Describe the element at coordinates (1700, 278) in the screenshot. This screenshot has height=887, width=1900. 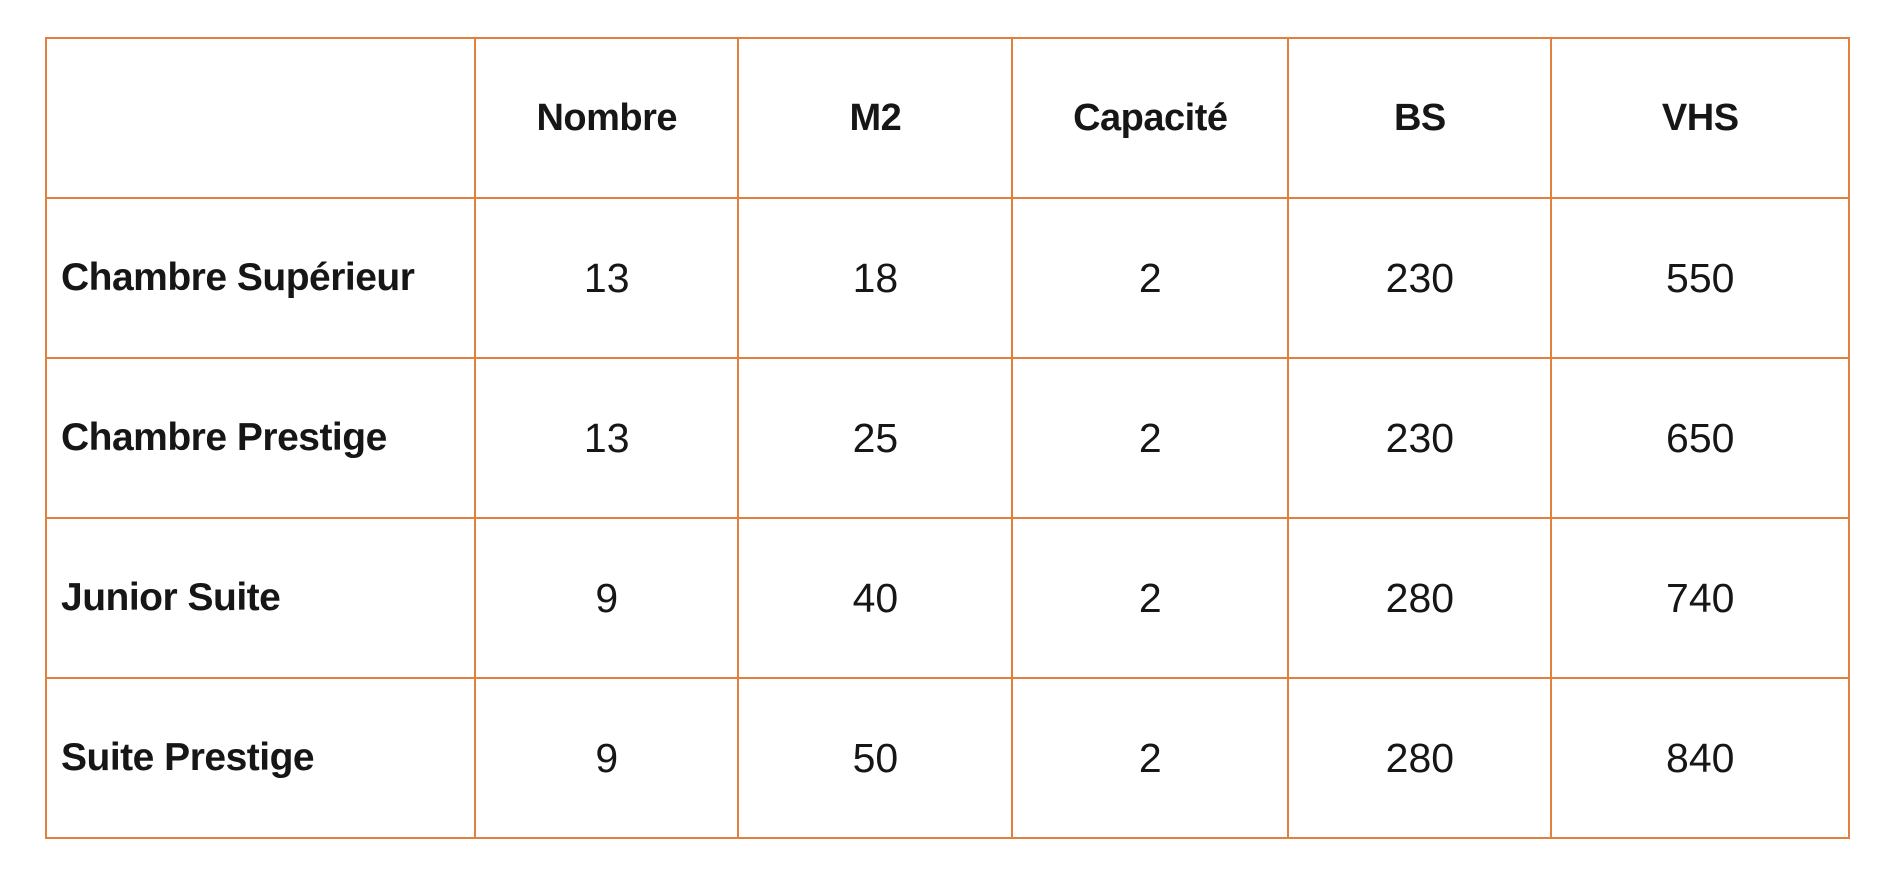
I see `cell-vhs: 550` at that location.